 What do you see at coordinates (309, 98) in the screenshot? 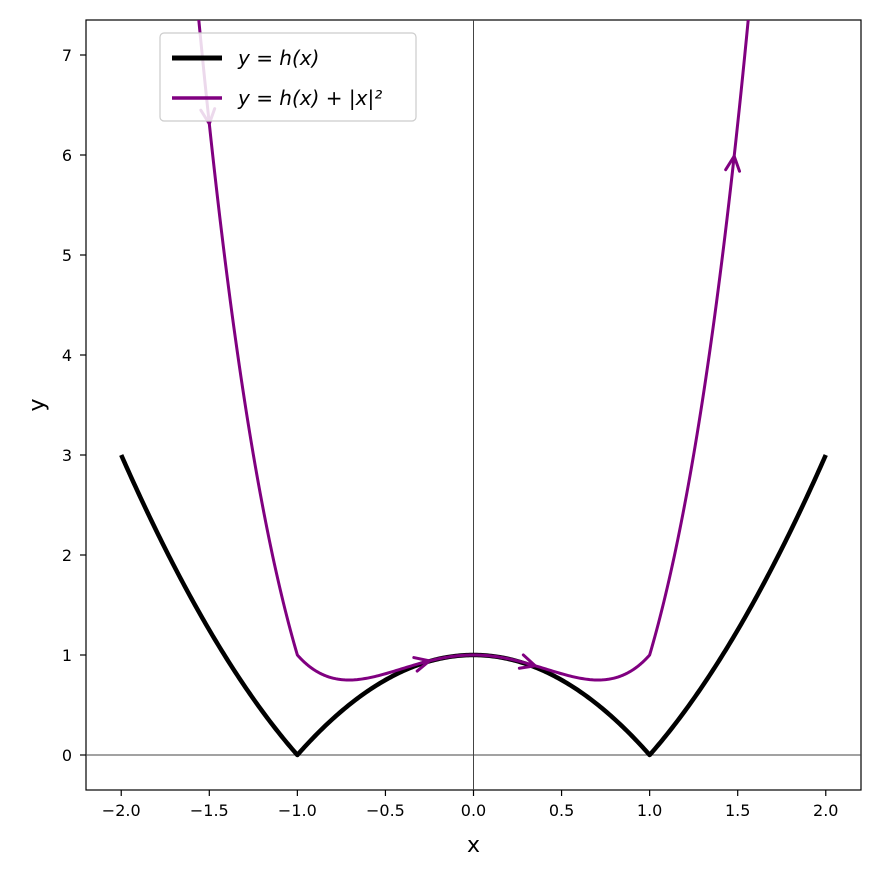
I see `legend-entry-1: y = h(x) + |x|²` at bounding box center [309, 98].